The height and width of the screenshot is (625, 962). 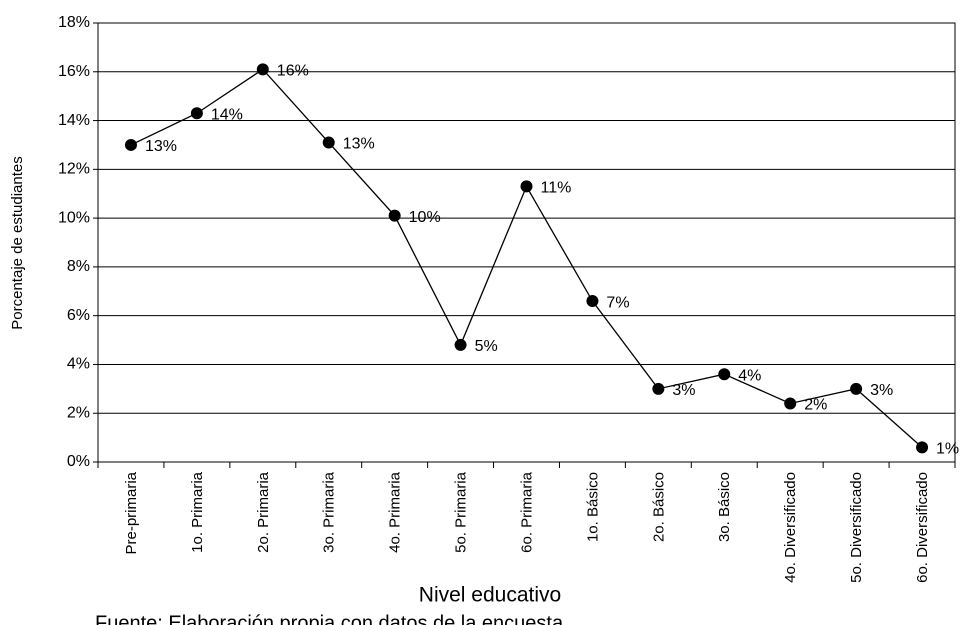 What do you see at coordinates (815, 405) in the screenshot?
I see `data-label: 2%` at bounding box center [815, 405].